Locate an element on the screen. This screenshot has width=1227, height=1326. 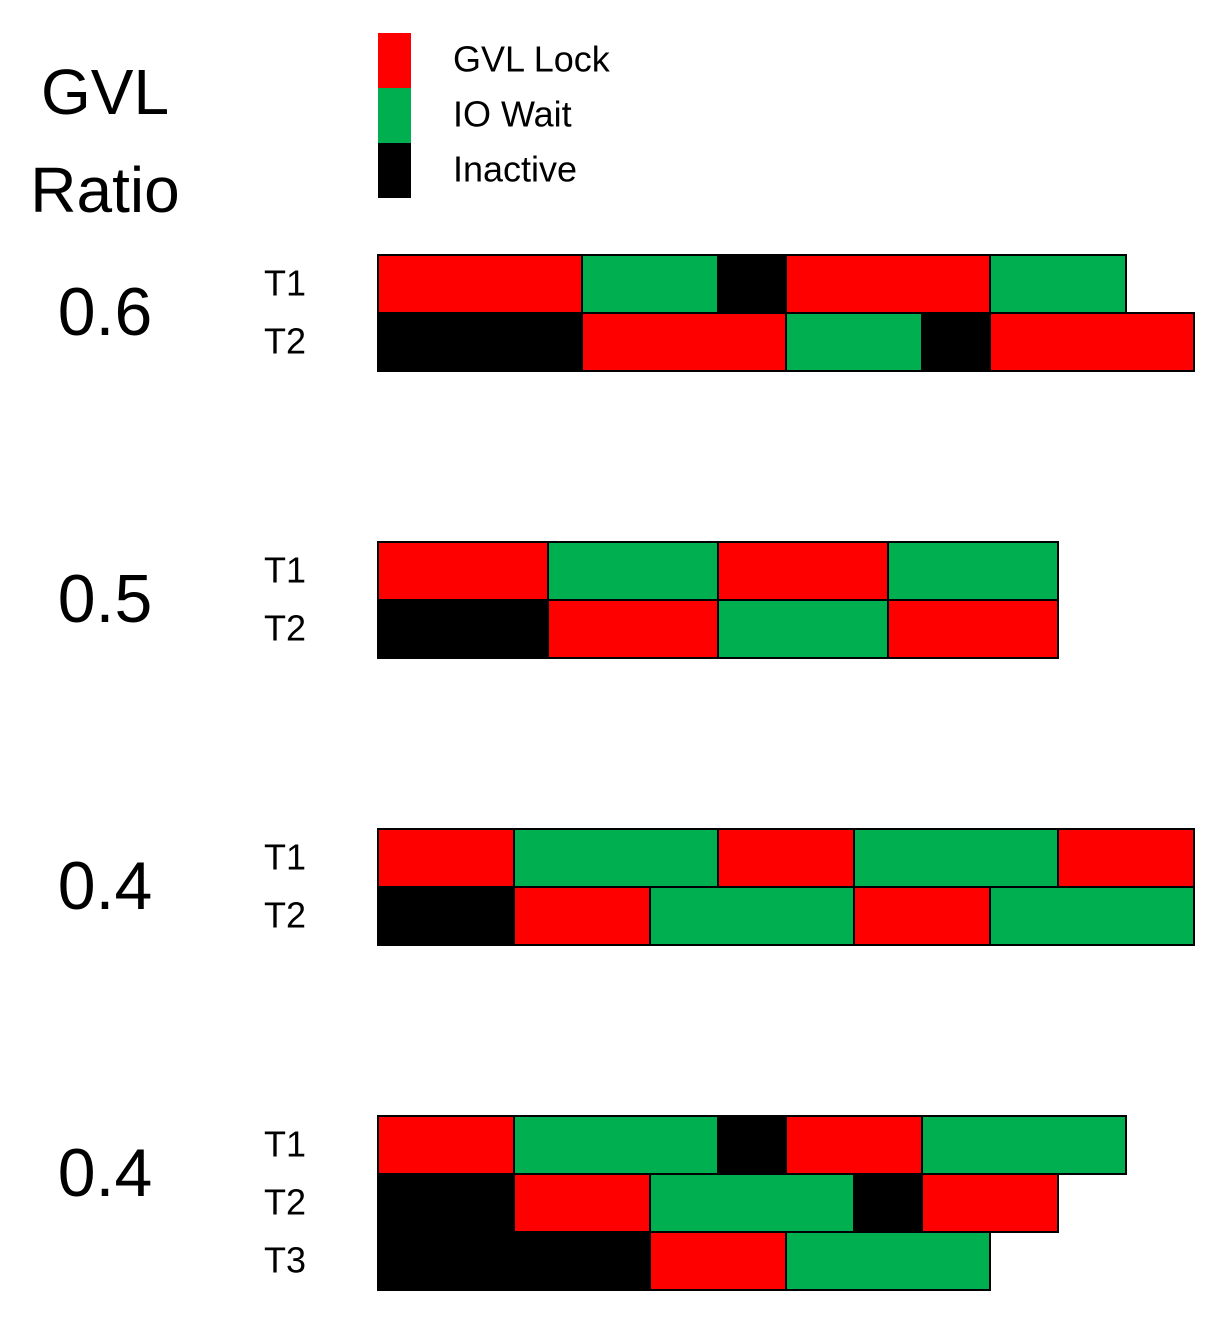
thread-label: T3 is located at coordinates (285, 1260).